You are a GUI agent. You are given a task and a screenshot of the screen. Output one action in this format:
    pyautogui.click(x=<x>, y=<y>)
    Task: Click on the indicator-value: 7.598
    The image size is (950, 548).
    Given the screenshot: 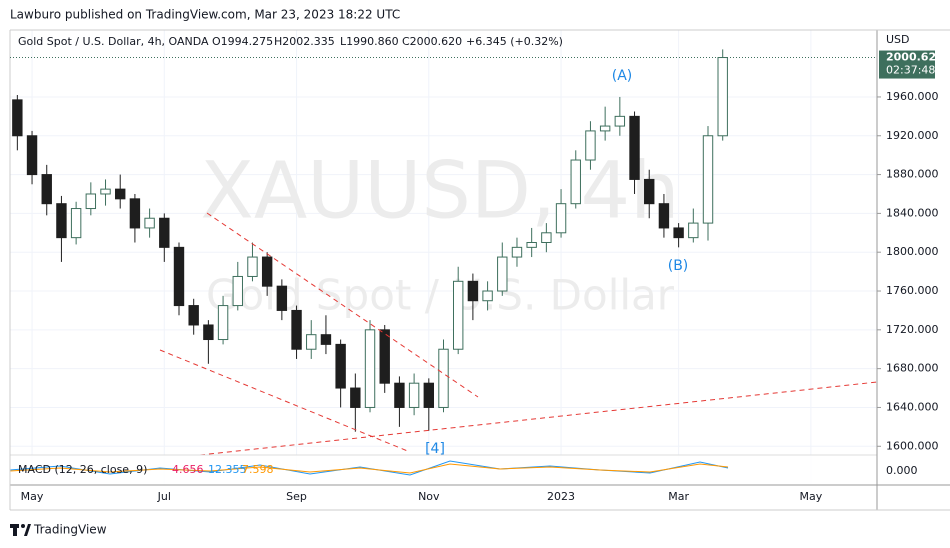 What is the action you would take?
    pyautogui.click(x=258, y=469)
    